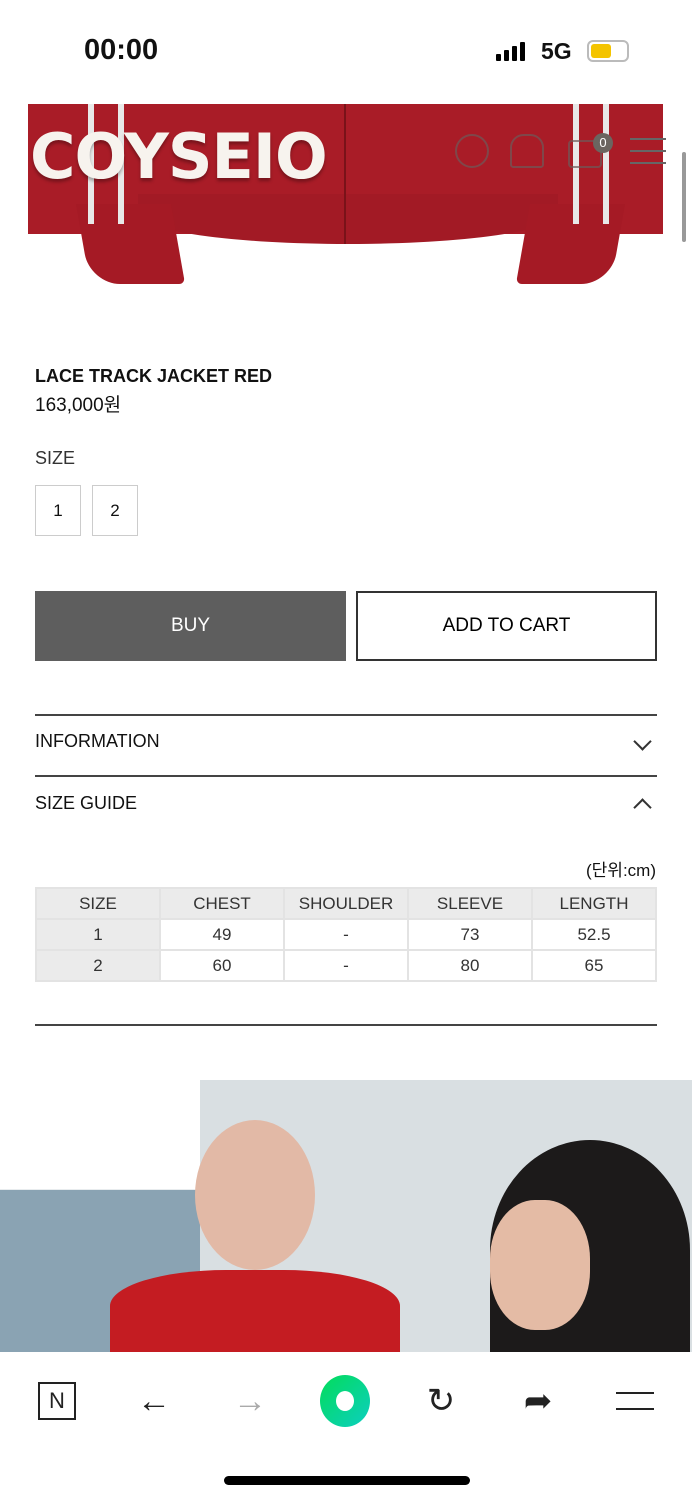 The image size is (692, 1500). I want to click on buy-button: BUY, so click(190, 626).